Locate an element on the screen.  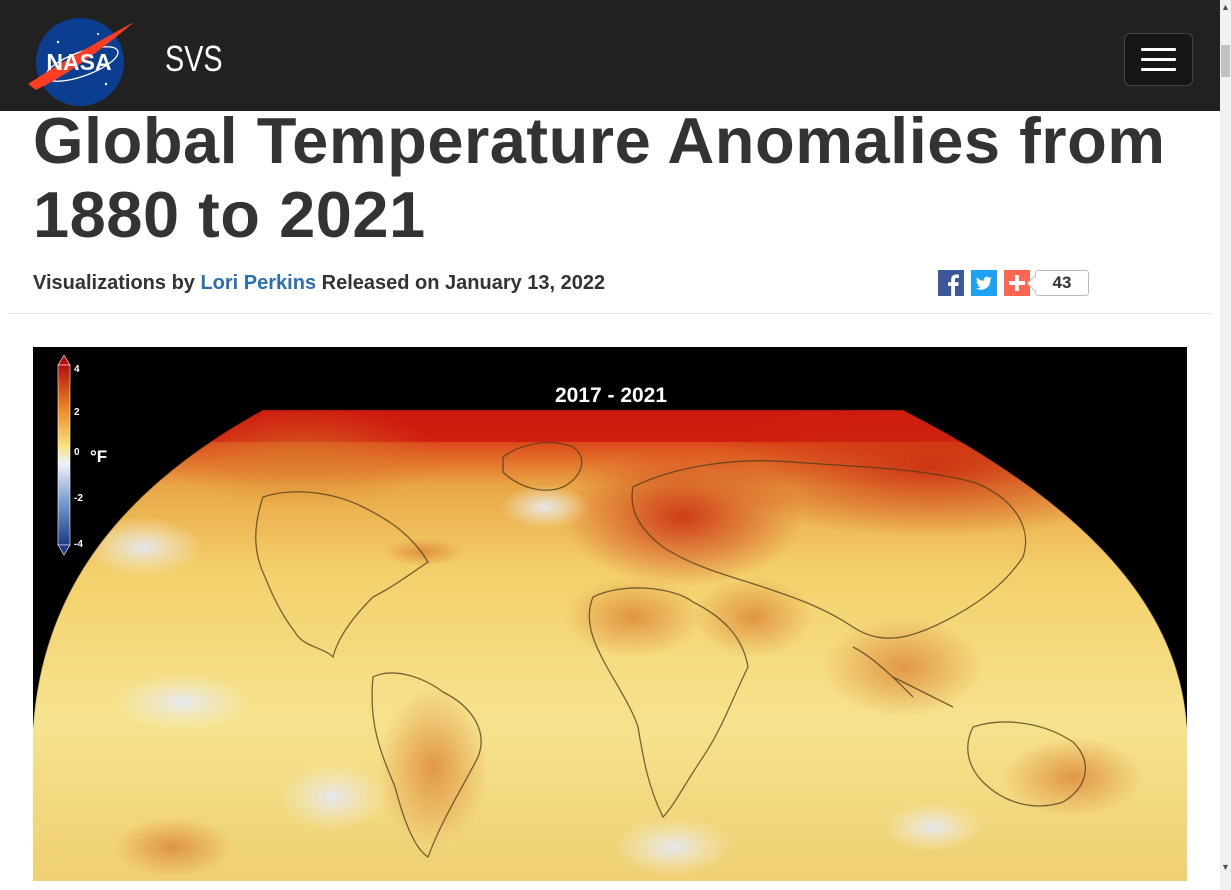
scroll-down-arrow-icon: ▼ is located at coordinates (1225, 867).